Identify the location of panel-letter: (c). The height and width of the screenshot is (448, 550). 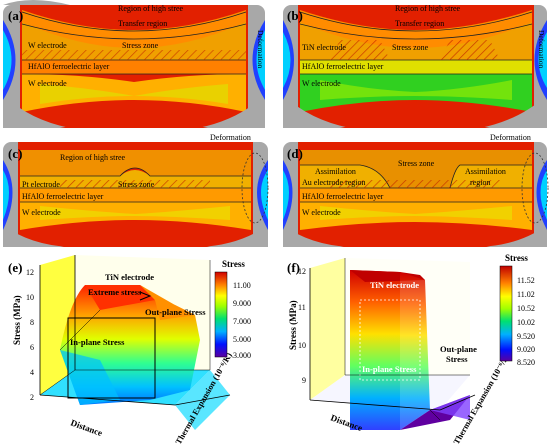
(15, 153).